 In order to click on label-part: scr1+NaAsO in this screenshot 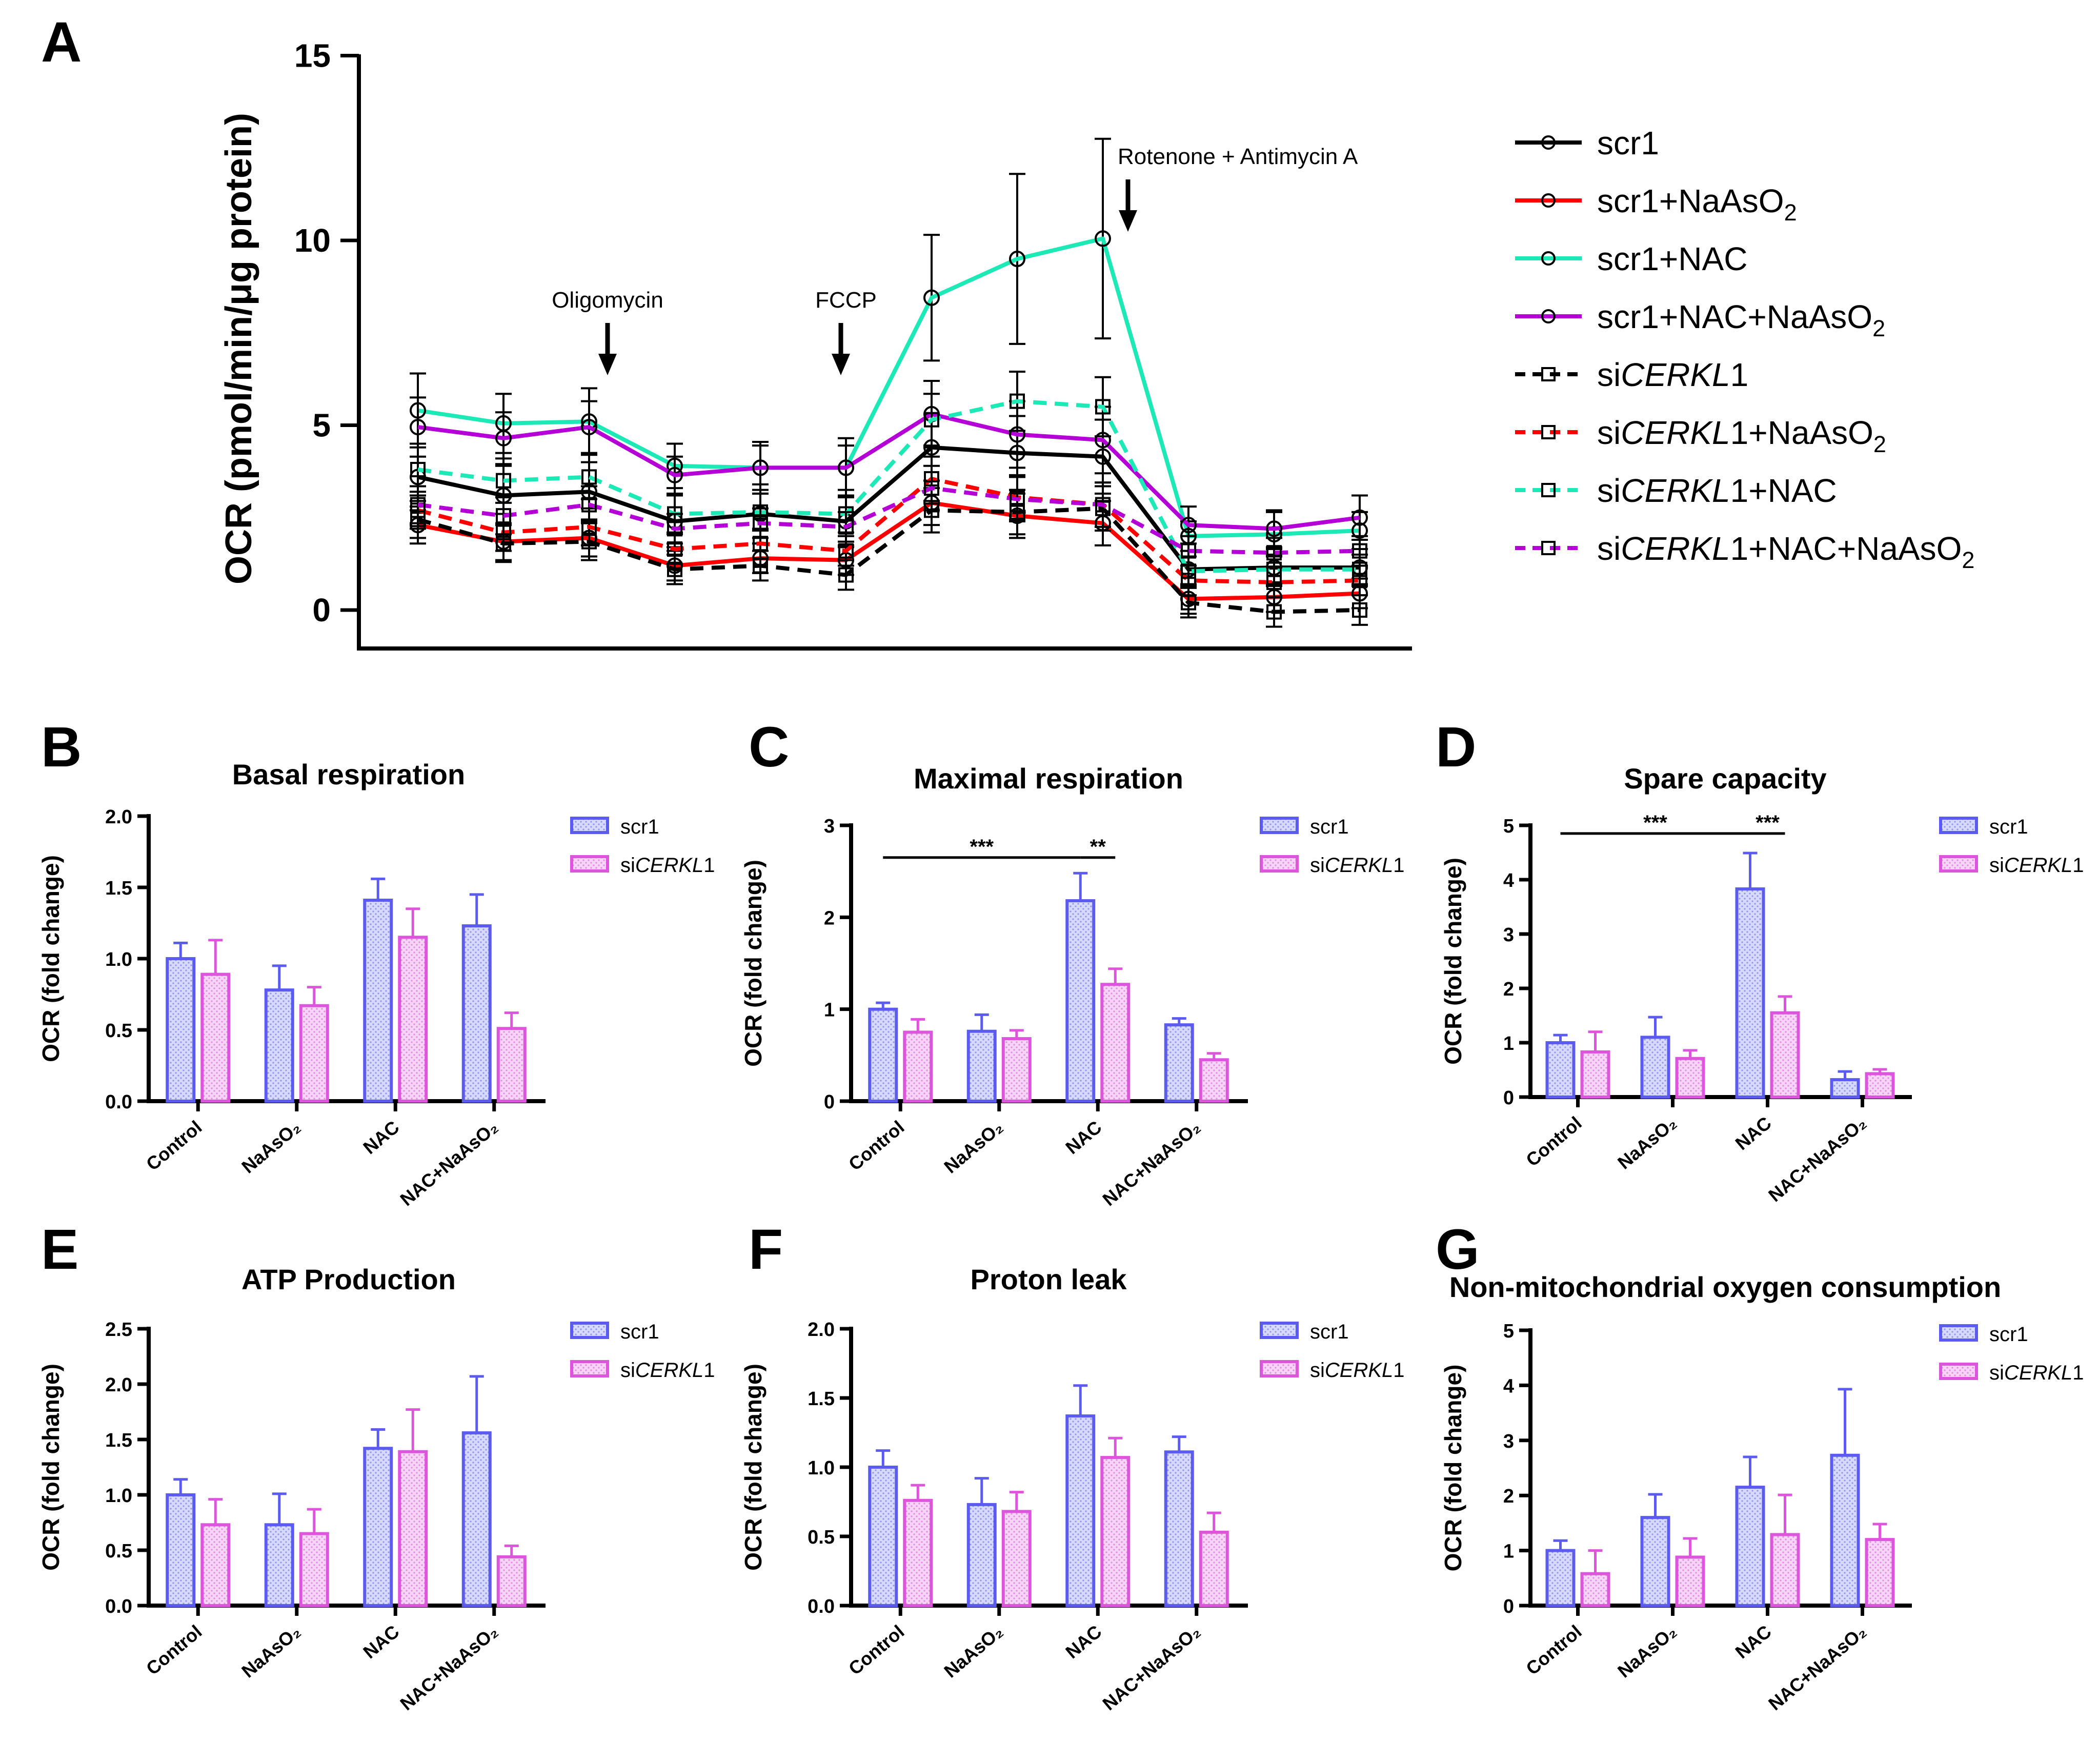, I will do `click(1690, 201)`.